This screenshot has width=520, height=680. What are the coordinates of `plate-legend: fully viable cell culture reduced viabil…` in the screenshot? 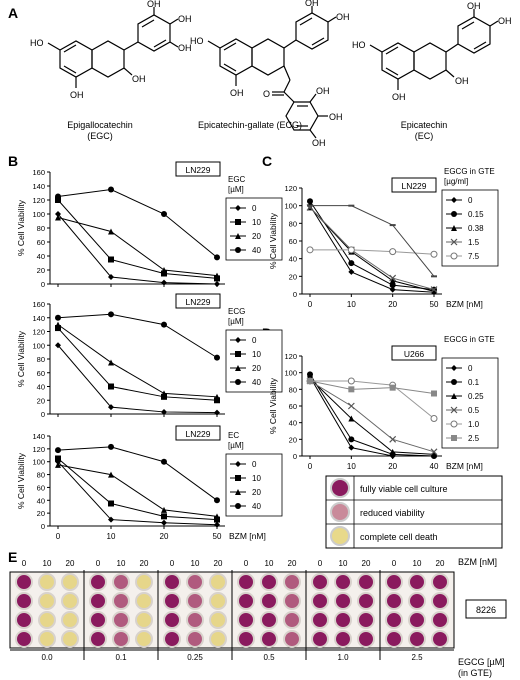 It's located at (414, 512).